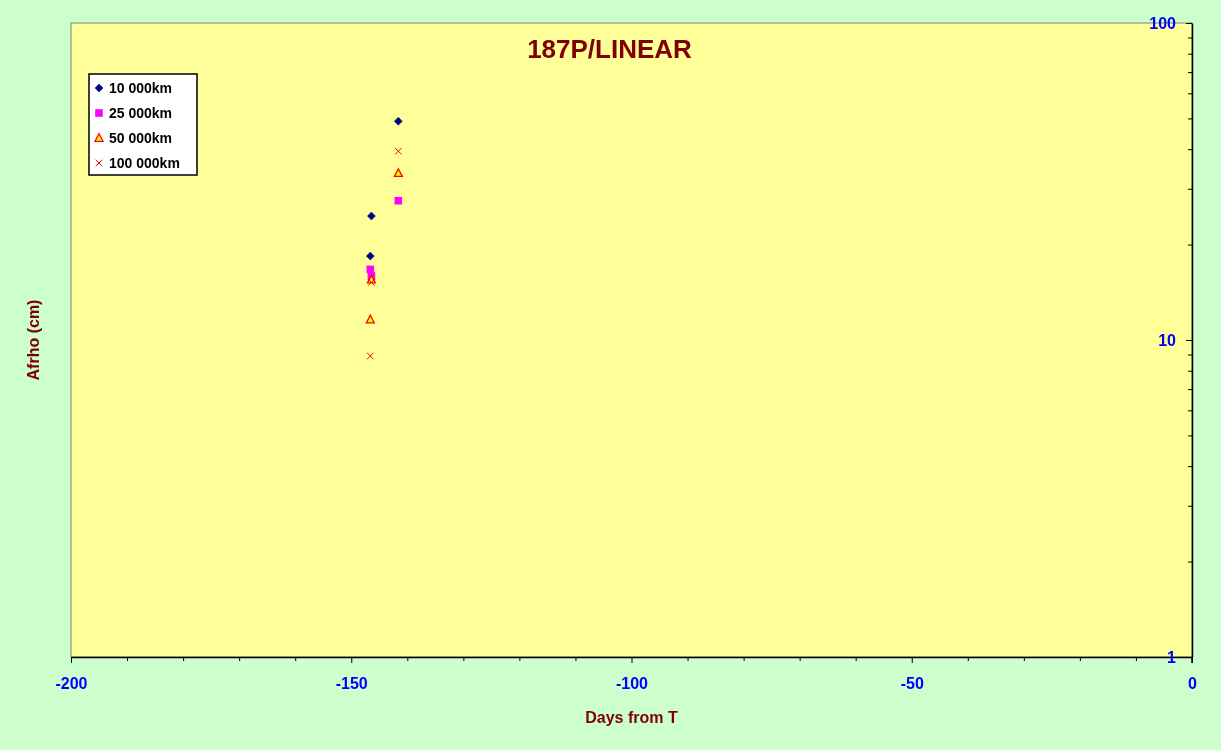 The height and width of the screenshot is (750, 1221). I want to click on x-tick-label: -50, so click(912, 684).